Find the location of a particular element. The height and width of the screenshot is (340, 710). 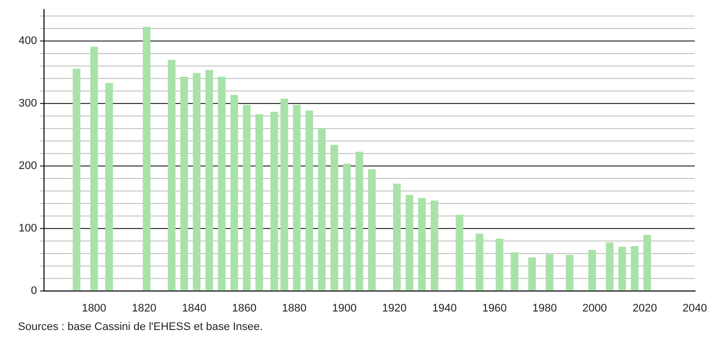

x-tick-label: 1900 is located at coordinates (344, 308).